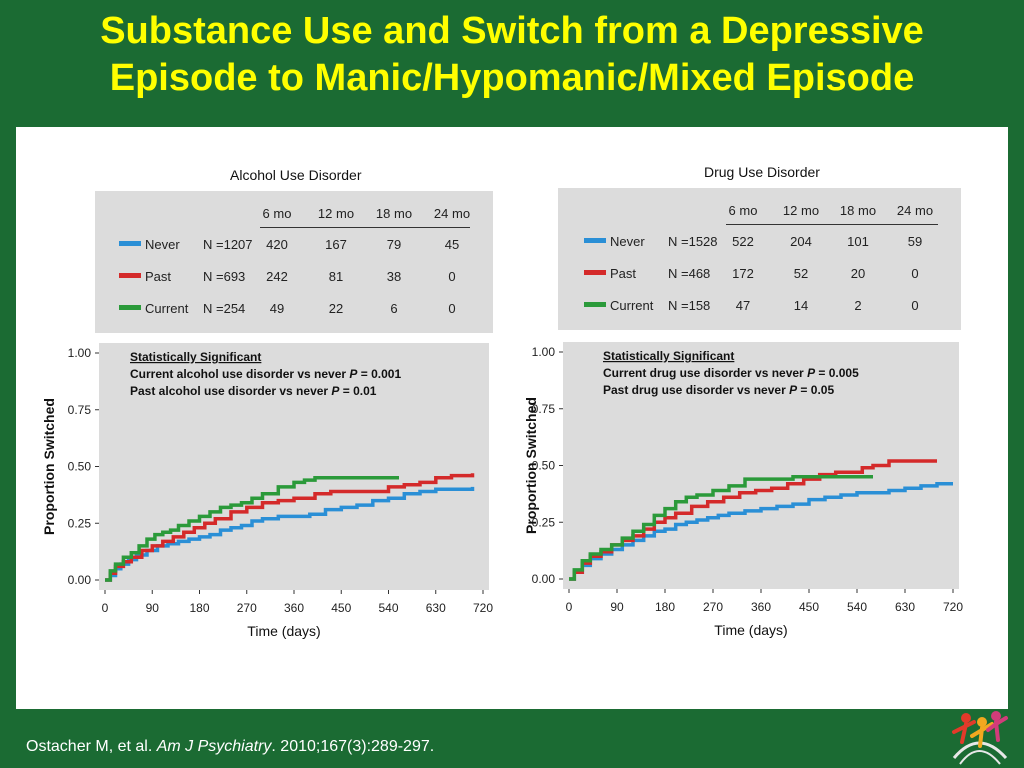 This screenshot has height=768, width=1024. I want to click on alcohol-row-past-n: N =693, so click(224, 276).